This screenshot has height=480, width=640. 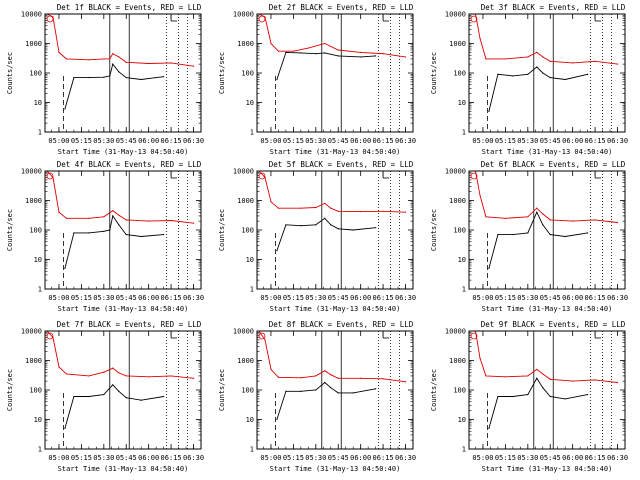 I want to click on y-tick-label: 10, so click(x=38, y=420).